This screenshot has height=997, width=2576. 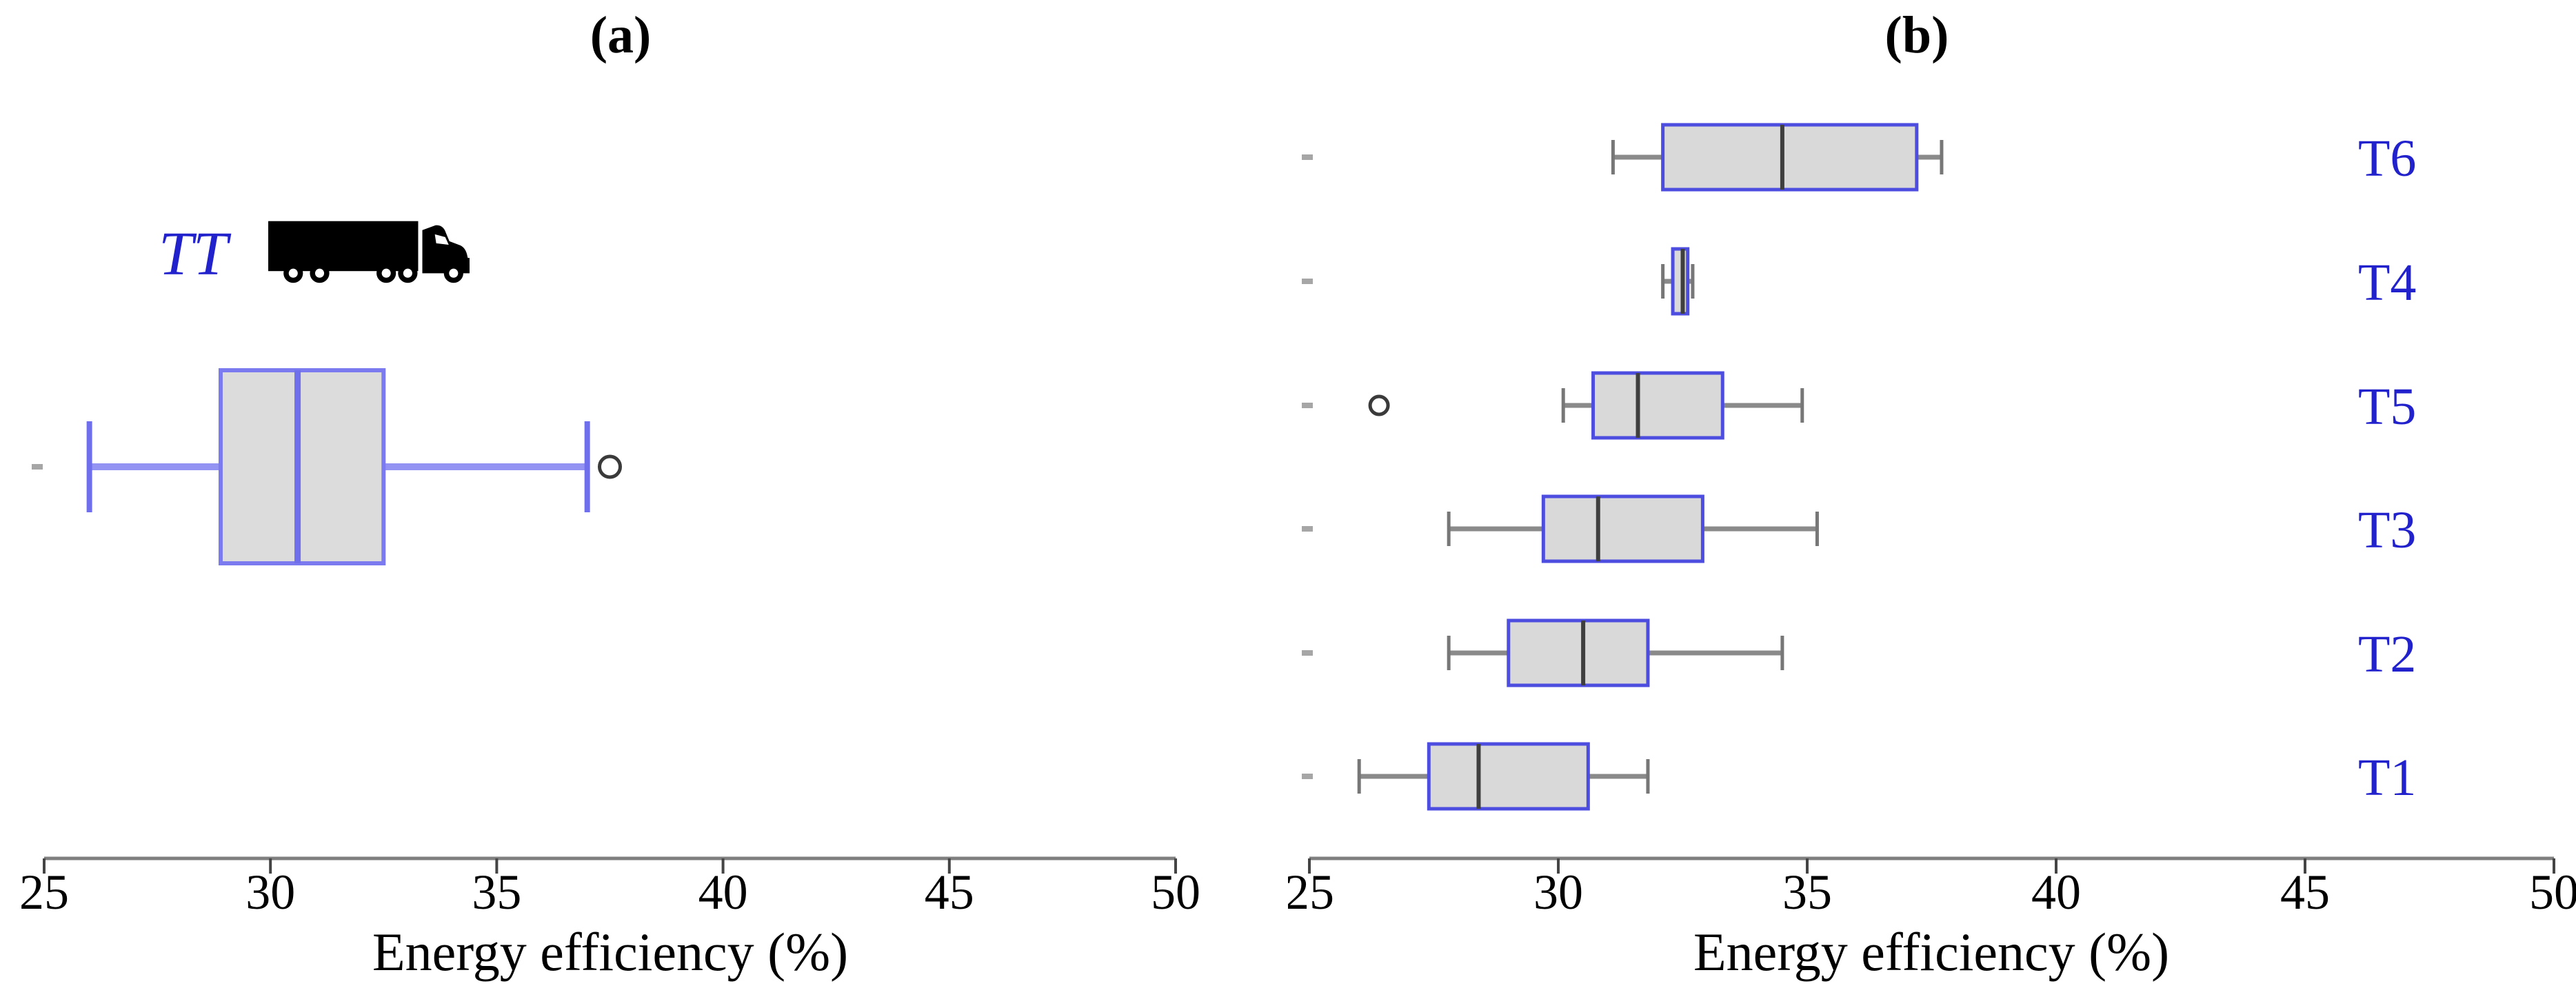 I want to click on panel-a-axis-label: Energy efficiency (%), so click(x=610, y=952).